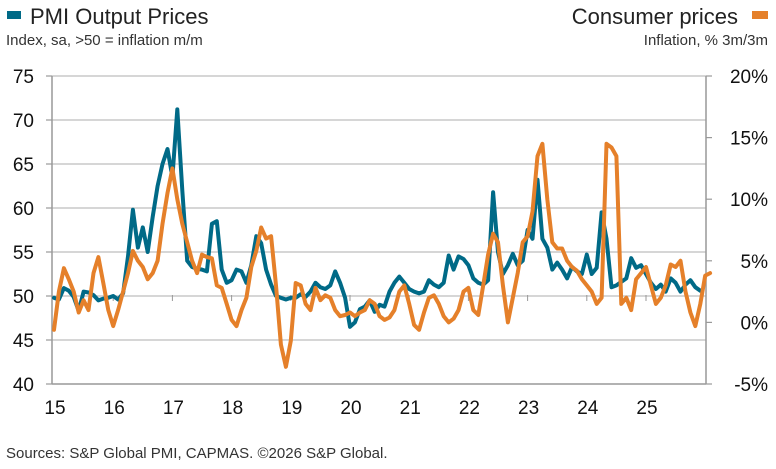 Image resolution: width=776 pixels, height=469 pixels. Describe the element at coordinates (173, 408) in the screenshot. I see `x-axis-tick-label: 17` at that location.